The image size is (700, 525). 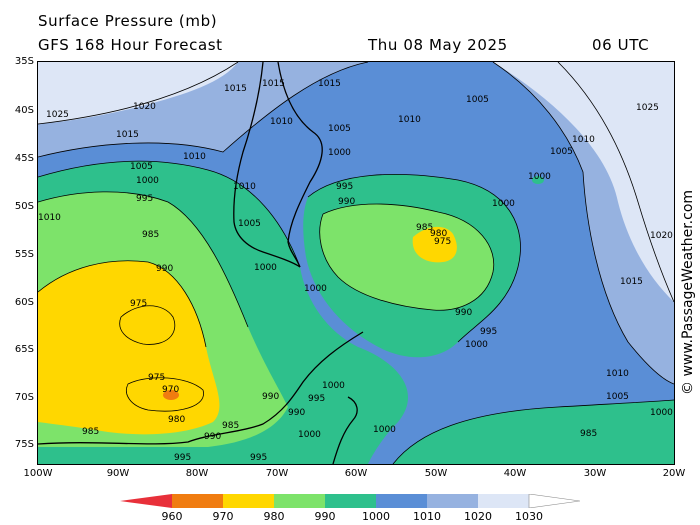 What do you see at coordinates (427, 516) in the screenshot?
I see `legend-label: 1010` at bounding box center [427, 516].